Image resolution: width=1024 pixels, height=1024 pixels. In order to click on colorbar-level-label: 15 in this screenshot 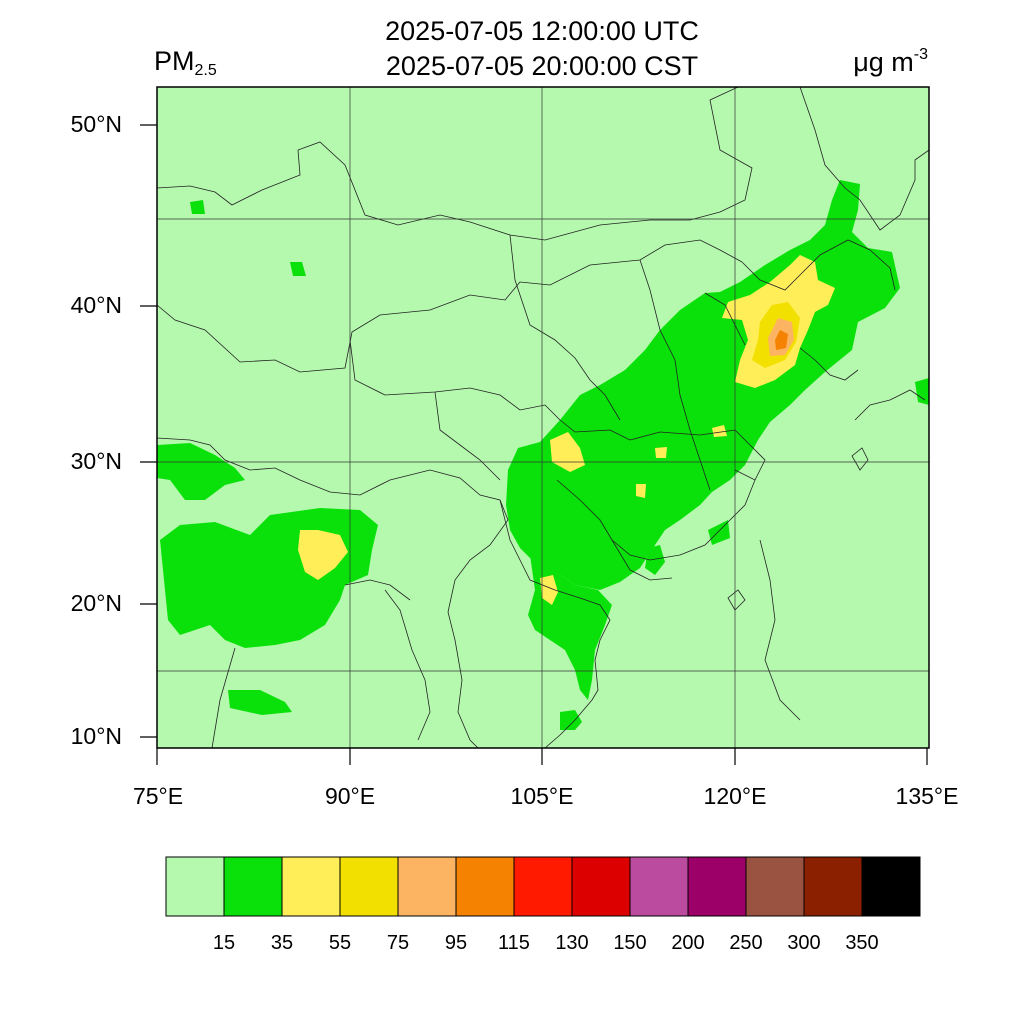, I will do `click(224, 943)`.